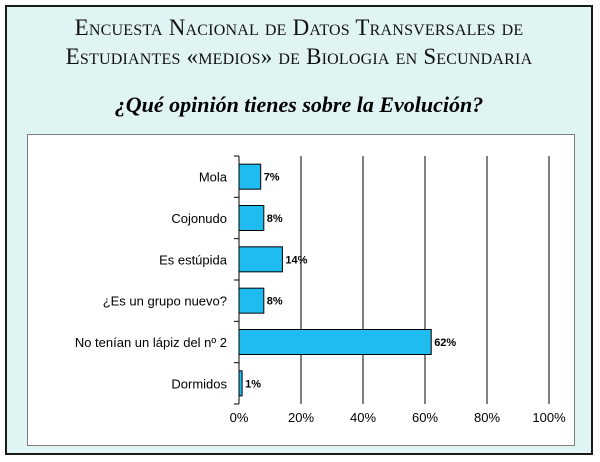 The width and height of the screenshot is (600, 462). Describe the element at coordinates (549, 417) in the screenshot. I see `x-tick-label: 100%` at that location.